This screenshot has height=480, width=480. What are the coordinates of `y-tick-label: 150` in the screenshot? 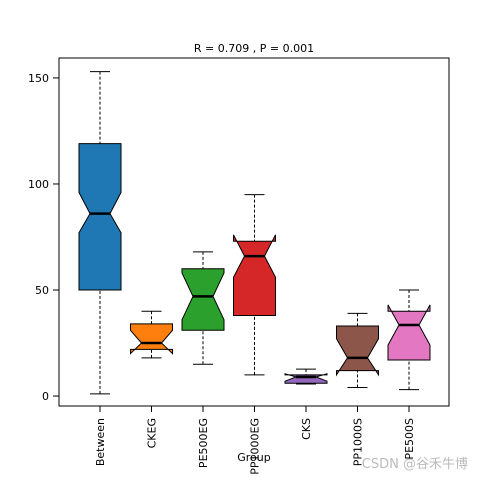 It's located at (38, 78).